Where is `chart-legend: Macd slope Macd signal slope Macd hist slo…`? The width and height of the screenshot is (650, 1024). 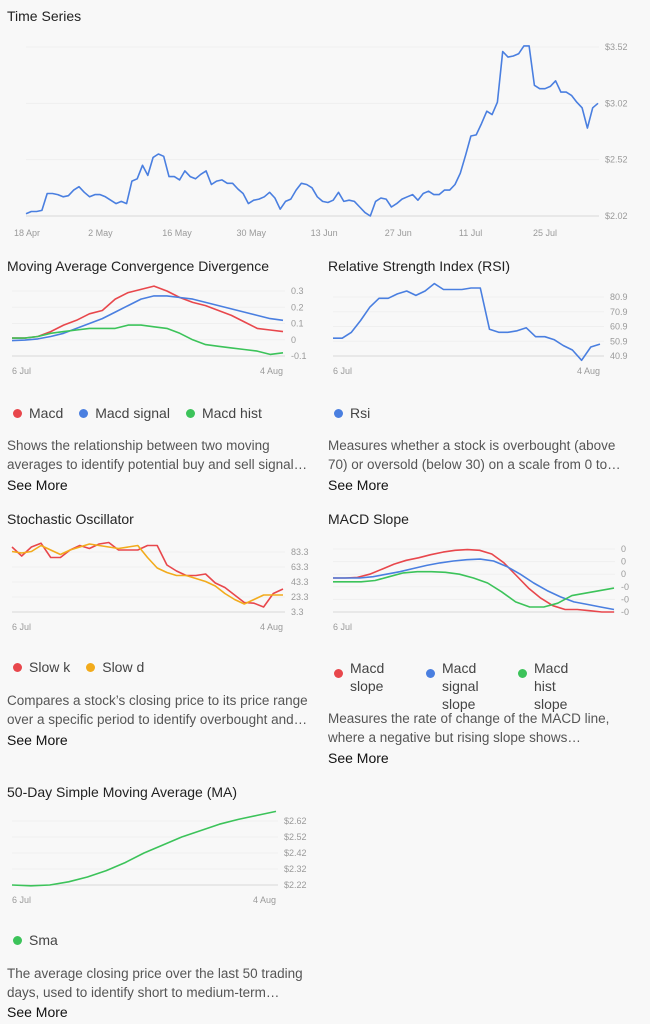
chart-legend: Macd slope Macd signal slope Macd hist slo… is located at coordinates (460, 686).